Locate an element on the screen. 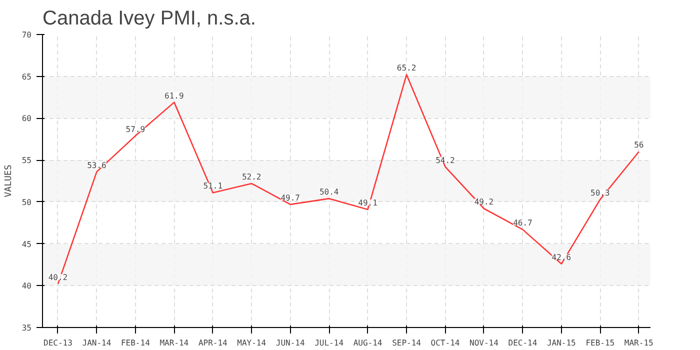 The height and width of the screenshot is (350, 700). x-tick-label: FEB-14 is located at coordinates (135, 343).